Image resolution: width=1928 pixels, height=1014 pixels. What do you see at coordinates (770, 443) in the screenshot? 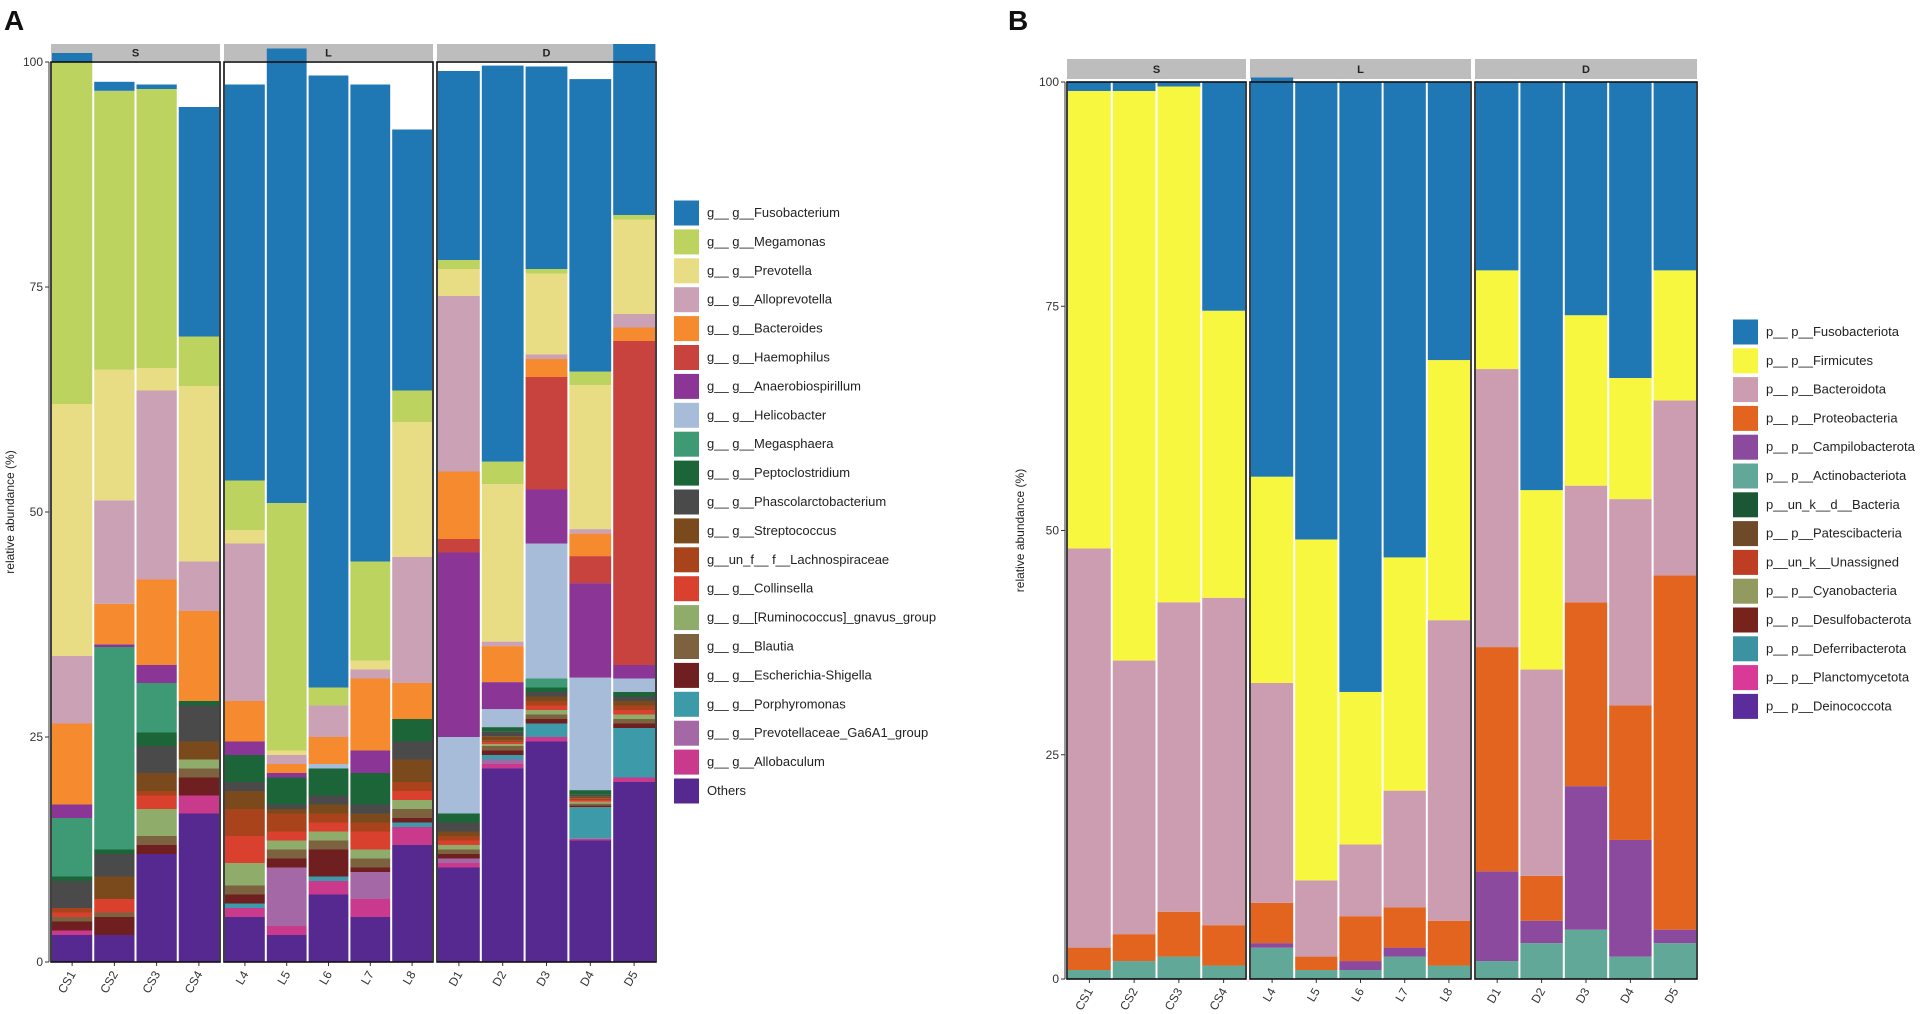
I see `panel-a-legend-label: g__ g__Megasphaera` at bounding box center [770, 443].